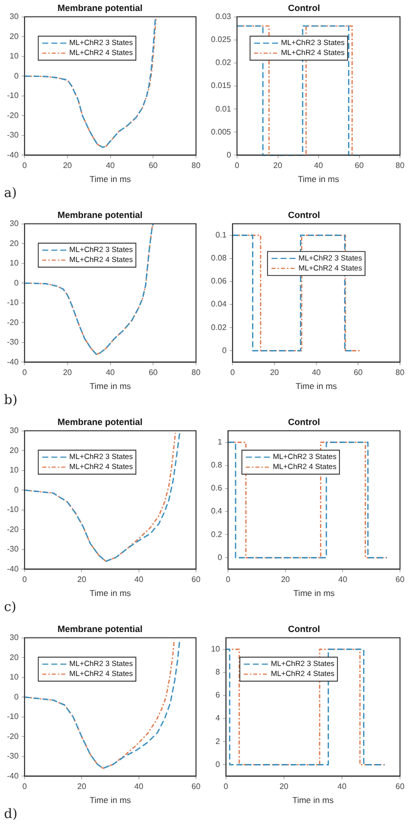 This screenshot has height=830, width=408. What do you see at coordinates (216, 465) in the screenshot?
I see `y-tick-label: 0.8` at bounding box center [216, 465].